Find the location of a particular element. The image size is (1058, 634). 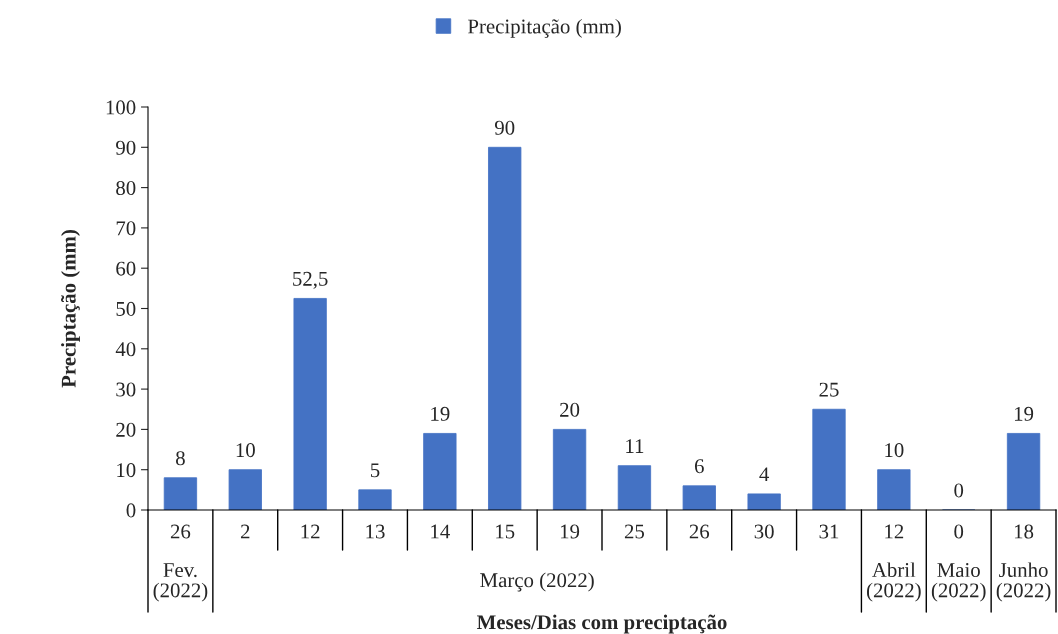

y-tick-label: 80 is located at coordinates (126, 188).